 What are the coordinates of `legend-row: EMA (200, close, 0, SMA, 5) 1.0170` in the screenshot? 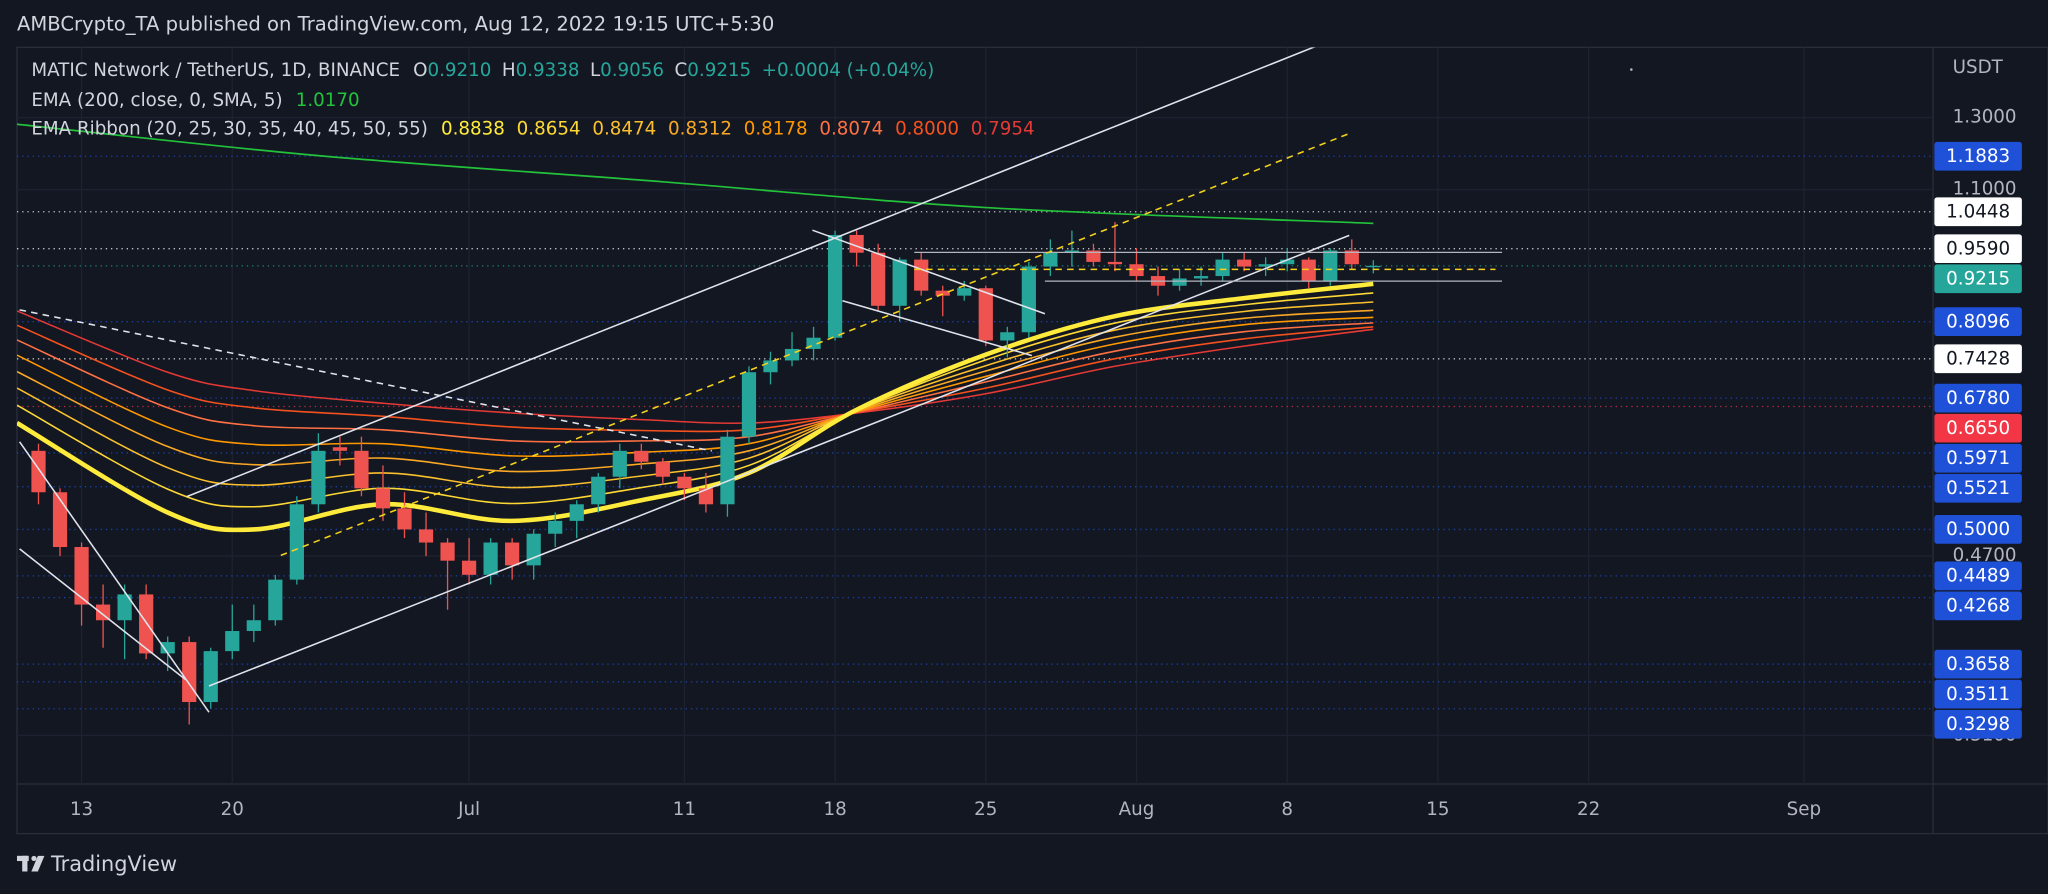 It's located at (195, 100).